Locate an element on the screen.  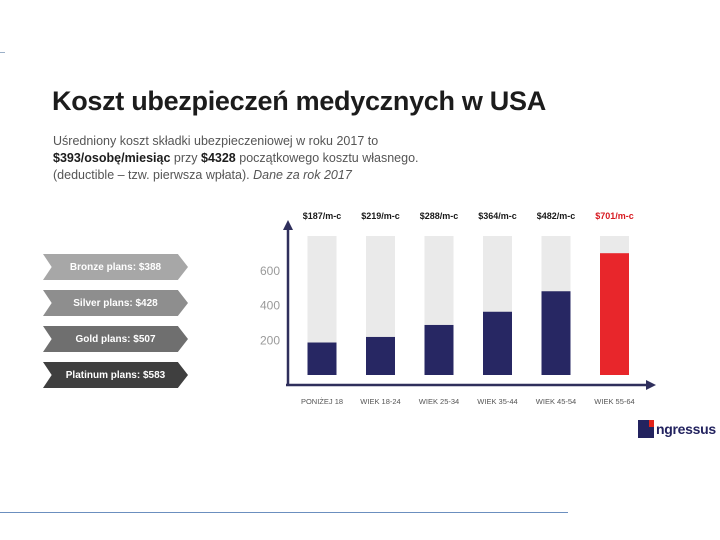
category-label: WIEK 35-44 is located at coordinates (497, 401).